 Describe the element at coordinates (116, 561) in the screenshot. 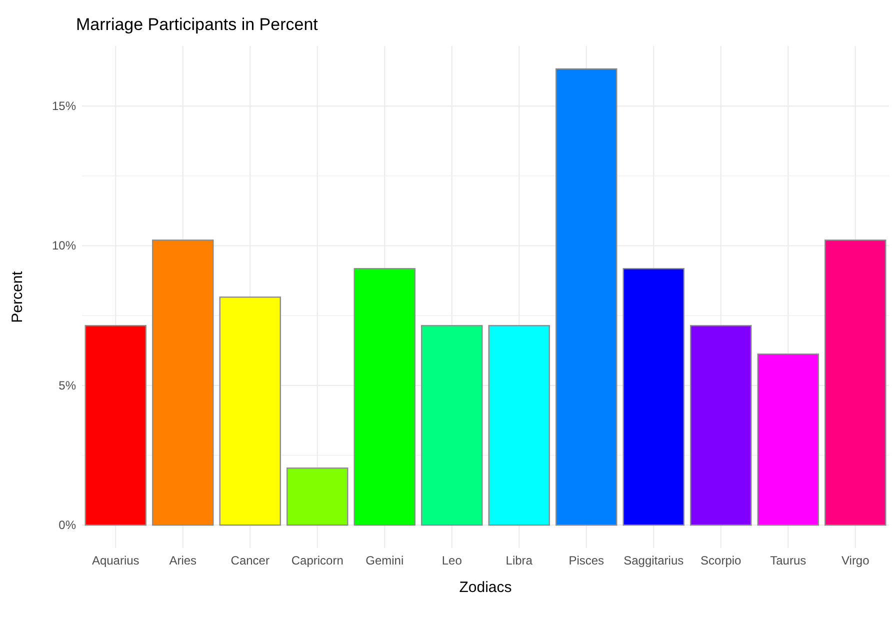

I see `x-tick-label: Aquarius` at that location.